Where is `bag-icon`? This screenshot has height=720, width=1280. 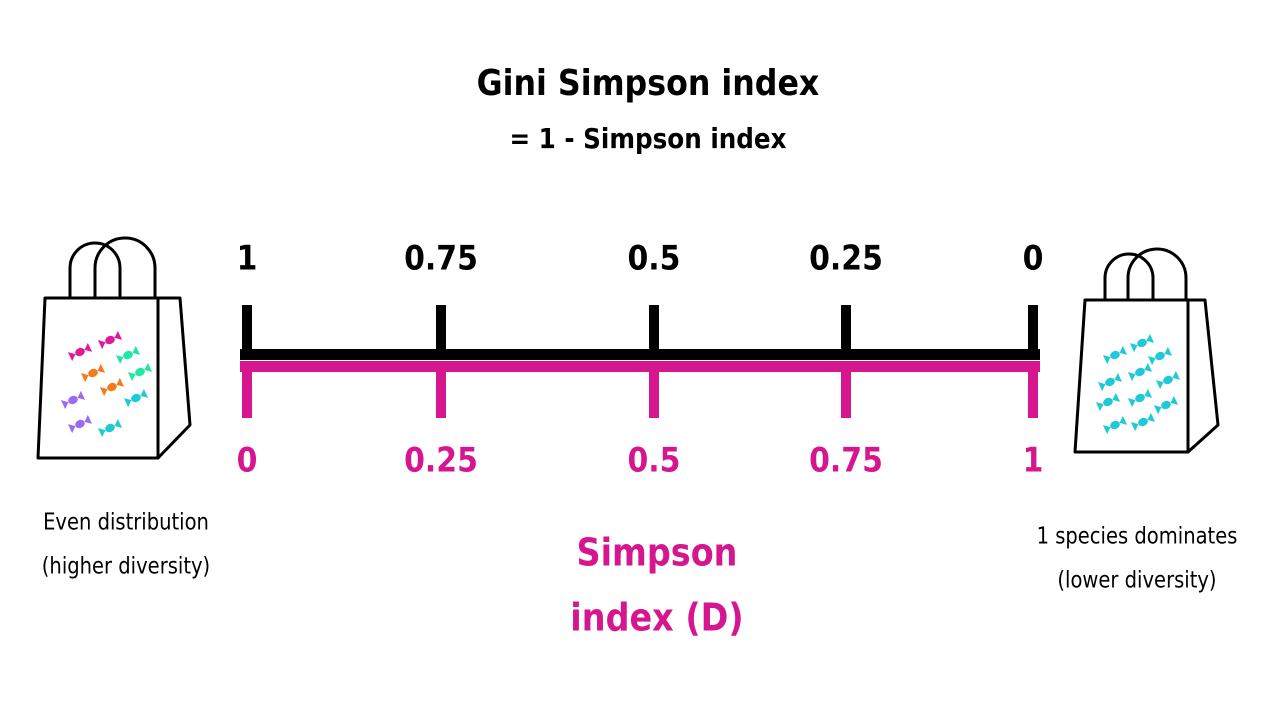
bag-icon is located at coordinates (114, 348).